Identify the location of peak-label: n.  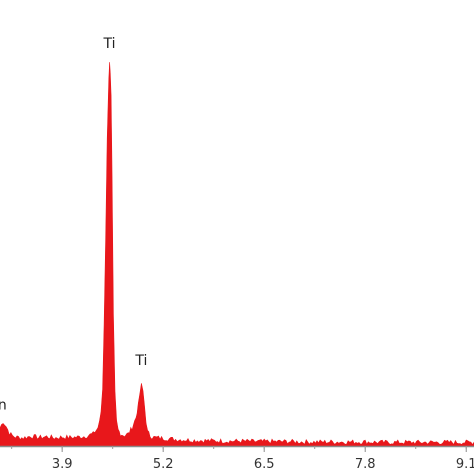
(3, 406).